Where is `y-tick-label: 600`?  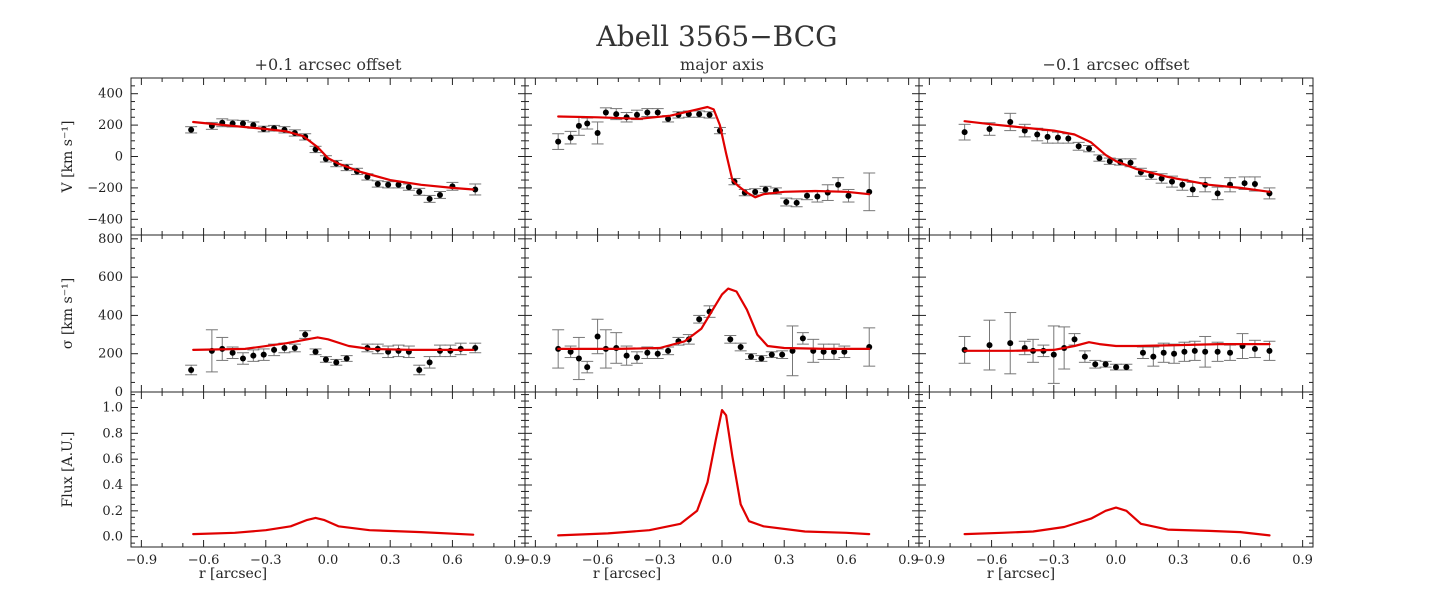 y-tick-label: 600 is located at coordinates (110, 277).